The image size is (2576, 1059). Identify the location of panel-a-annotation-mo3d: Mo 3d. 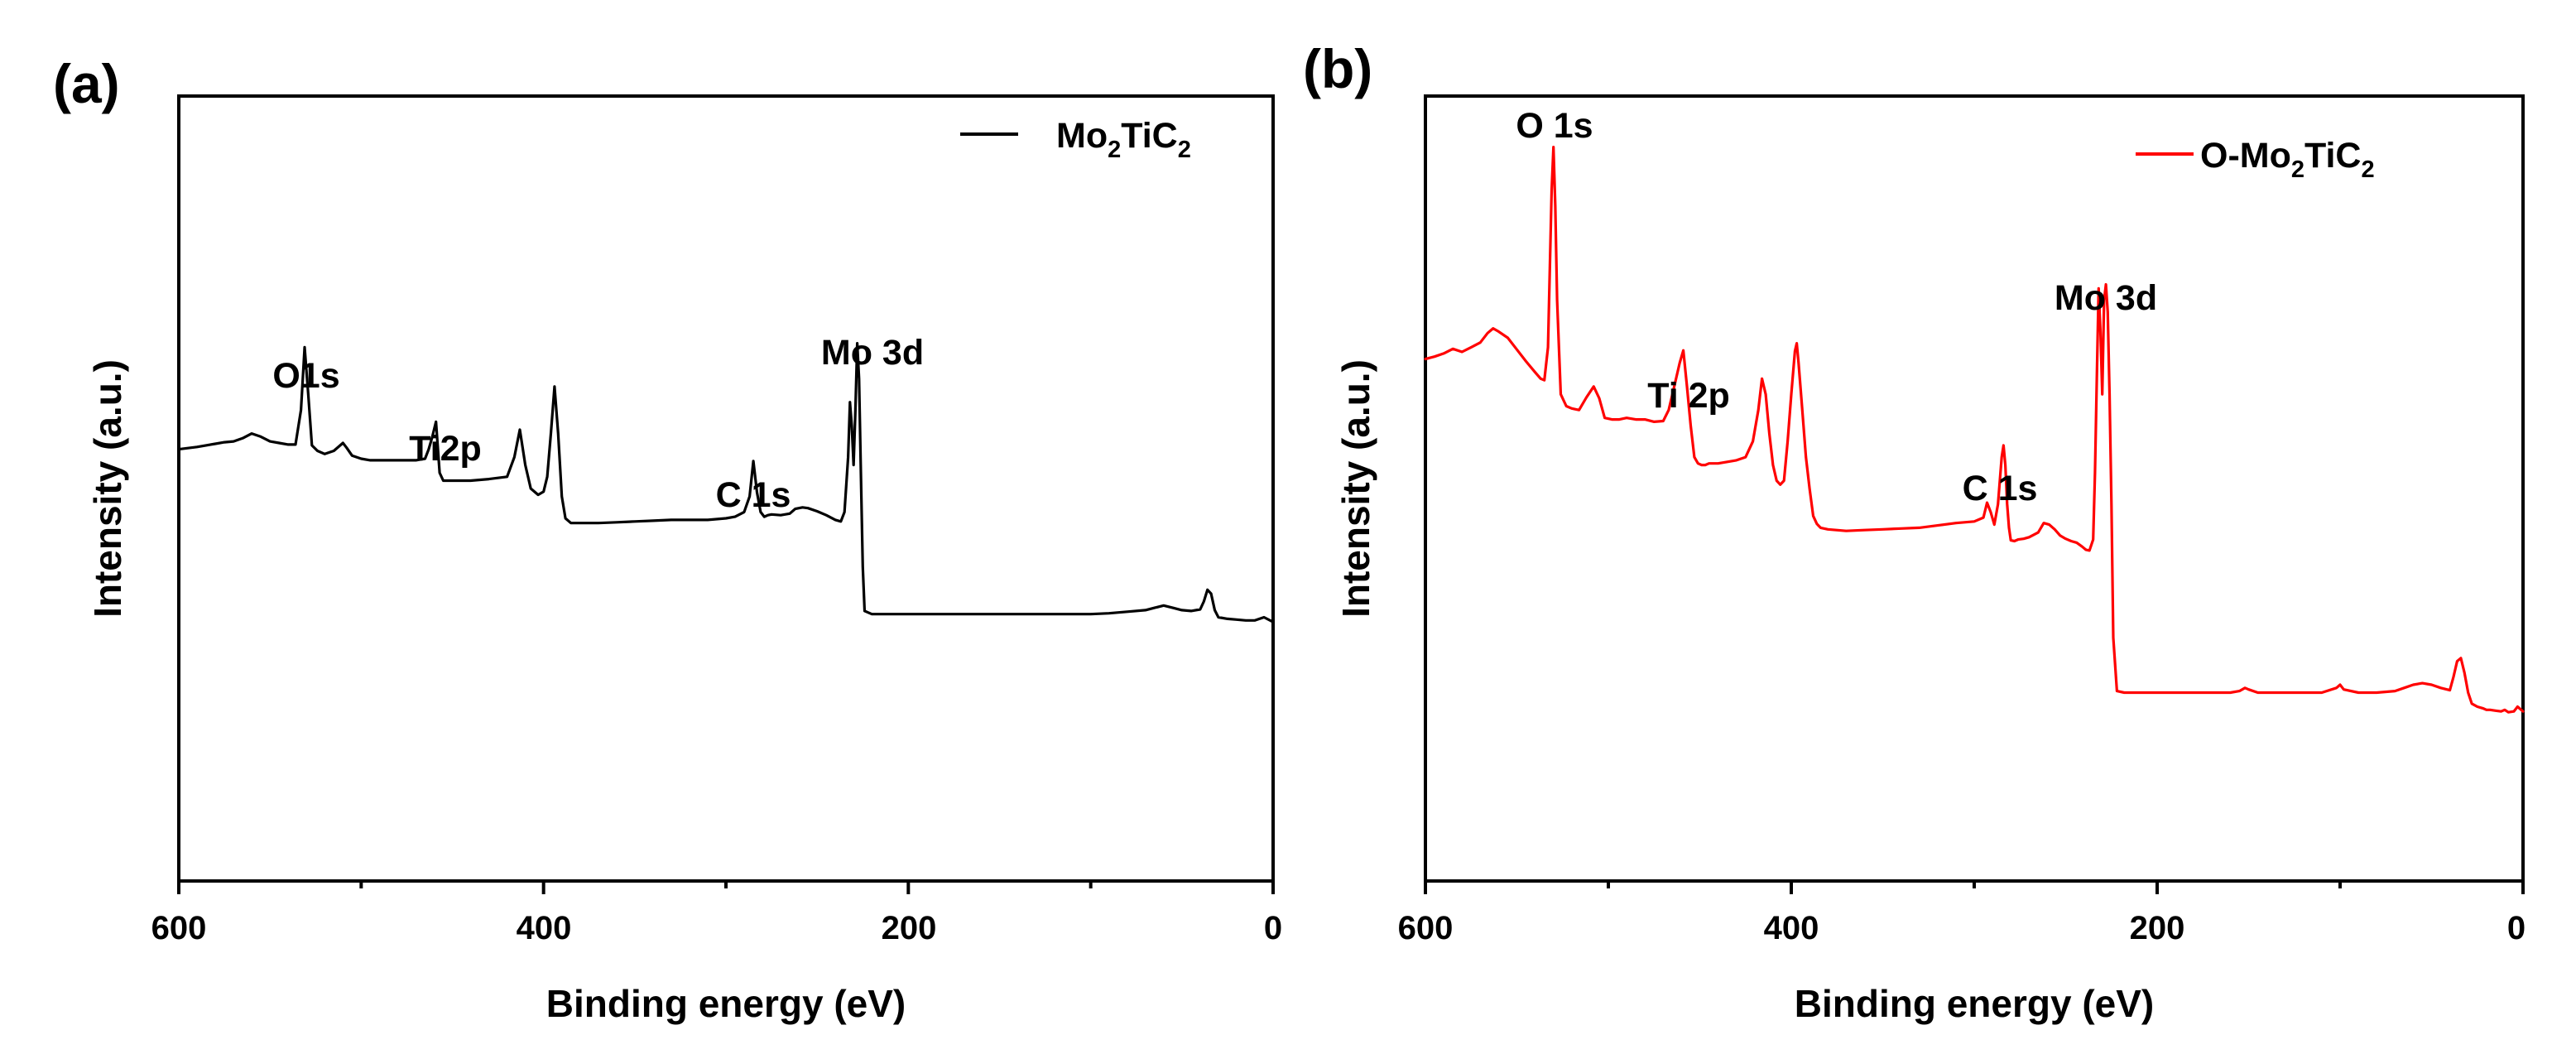
(872, 353).